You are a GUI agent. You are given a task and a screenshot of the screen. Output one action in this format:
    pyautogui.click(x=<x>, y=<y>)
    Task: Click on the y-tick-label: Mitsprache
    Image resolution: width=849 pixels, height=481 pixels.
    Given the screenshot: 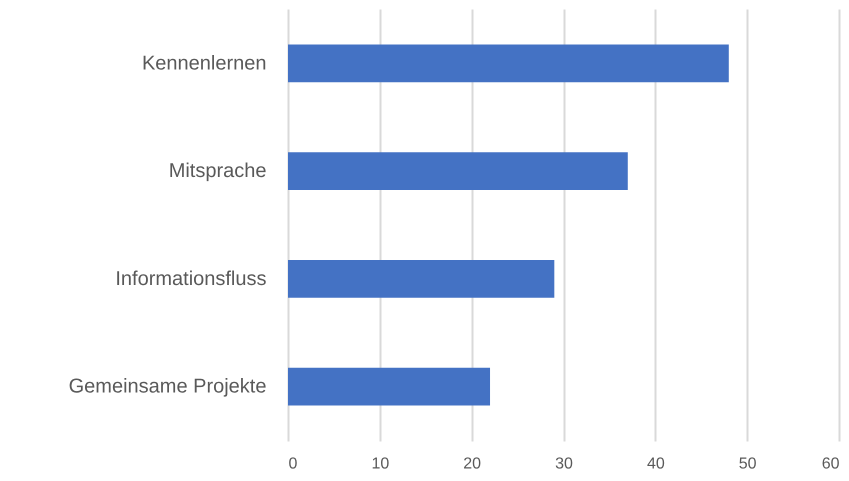 What is the action you would take?
    pyautogui.click(x=217, y=171)
    